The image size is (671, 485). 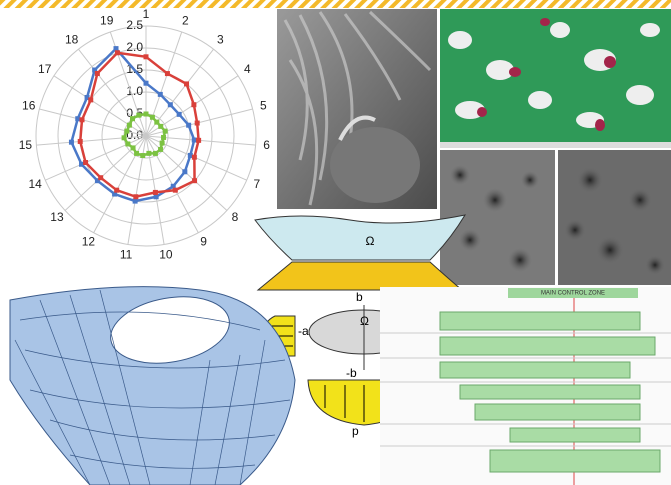 I want to click on b-label: b, so click(x=359, y=297).